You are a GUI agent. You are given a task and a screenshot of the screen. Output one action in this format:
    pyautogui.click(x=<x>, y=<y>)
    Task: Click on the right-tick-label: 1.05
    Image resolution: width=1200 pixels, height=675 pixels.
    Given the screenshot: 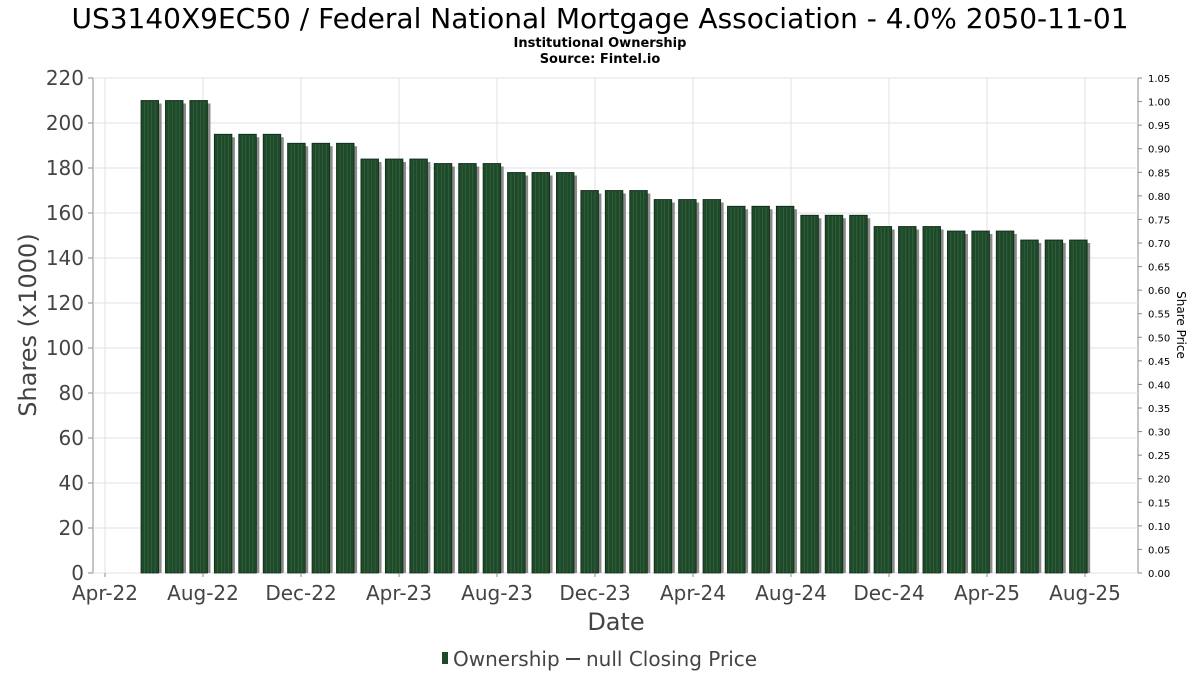 What is the action you would take?
    pyautogui.click(x=1159, y=79)
    